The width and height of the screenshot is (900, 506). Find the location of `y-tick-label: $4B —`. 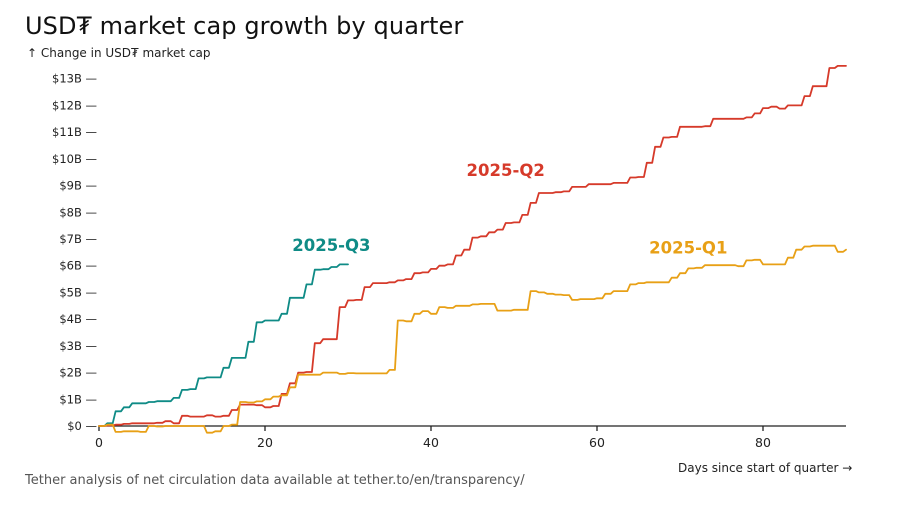

y-tick-label: $4B — is located at coordinates (78, 319).